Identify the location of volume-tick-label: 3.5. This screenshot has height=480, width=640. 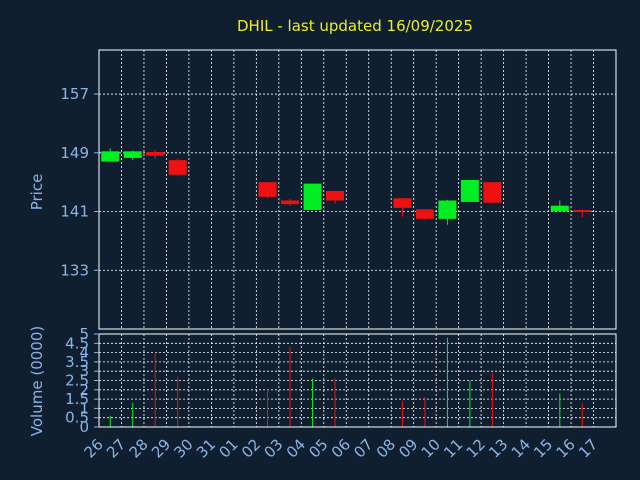
(77, 362).